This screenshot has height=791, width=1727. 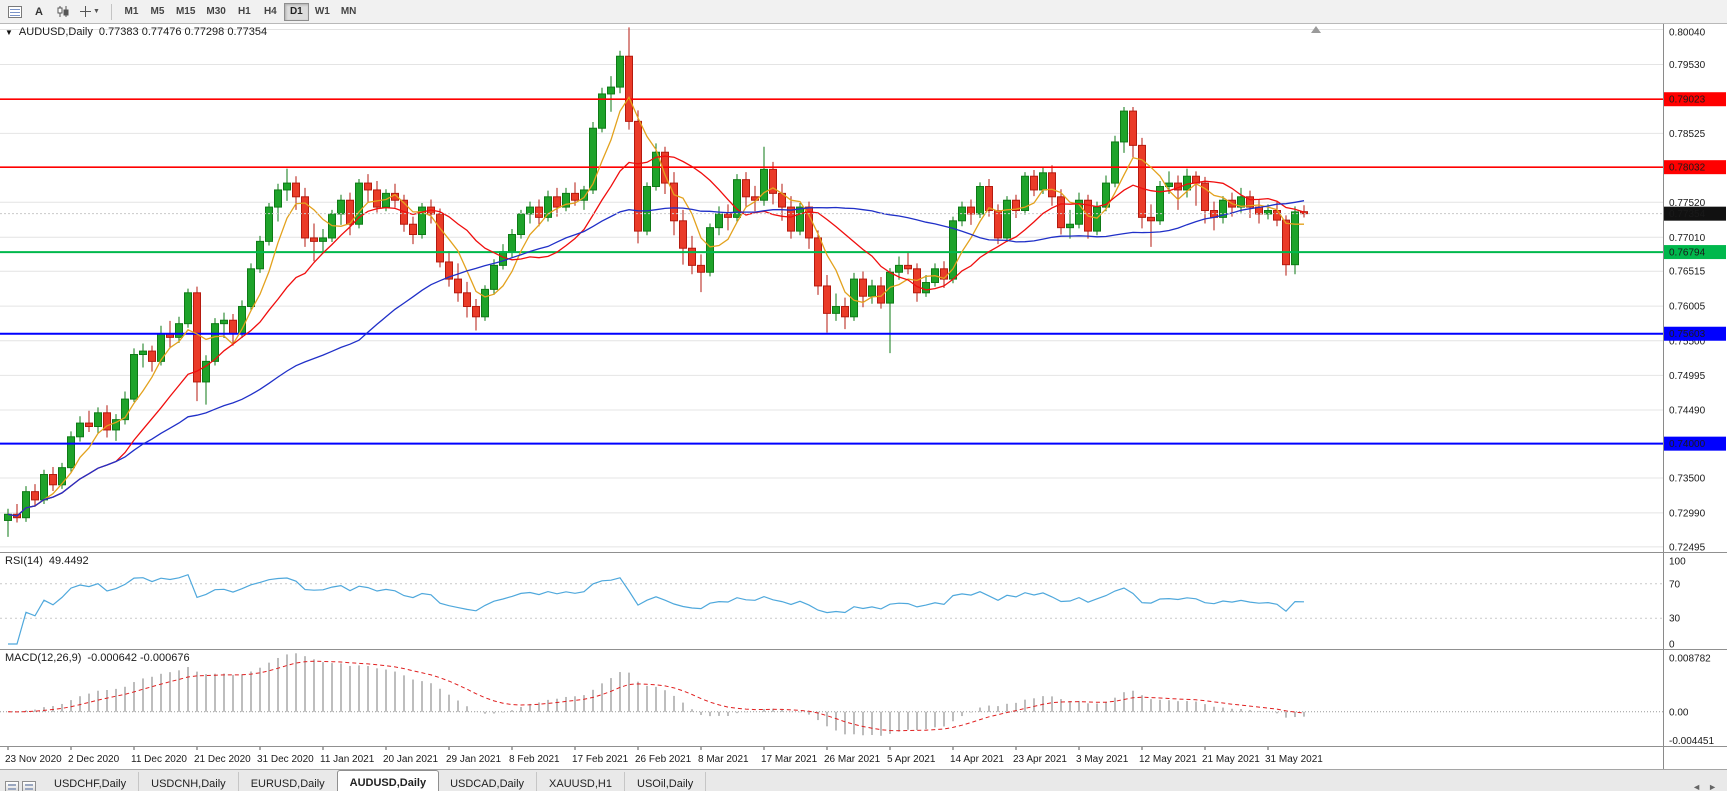 I want to click on window-icon, so click(x=12, y=786).